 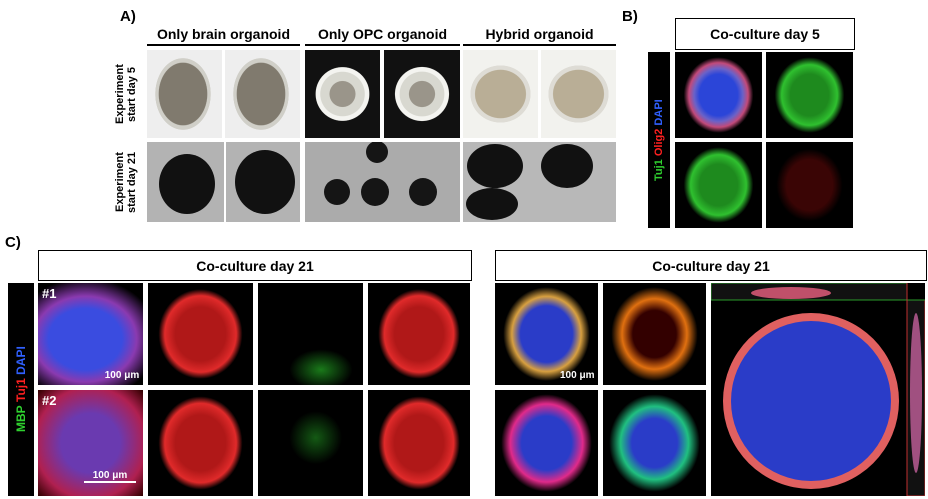 What do you see at coordinates (13, 242) in the screenshot?
I see `panel-label: C)` at bounding box center [13, 242].